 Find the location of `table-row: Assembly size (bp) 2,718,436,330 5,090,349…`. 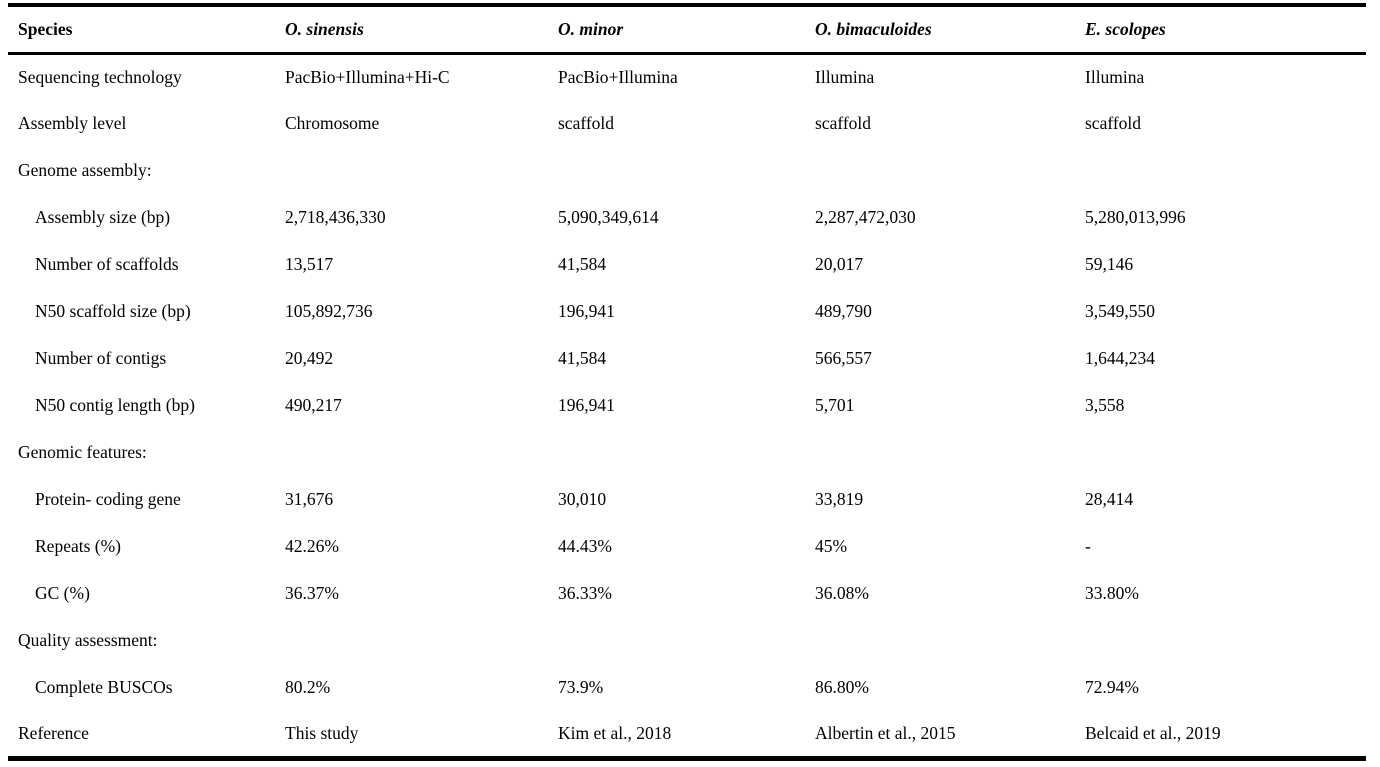

table-row: Assembly size (bp) 2,718,436,330 5,090,349… is located at coordinates (687, 217).